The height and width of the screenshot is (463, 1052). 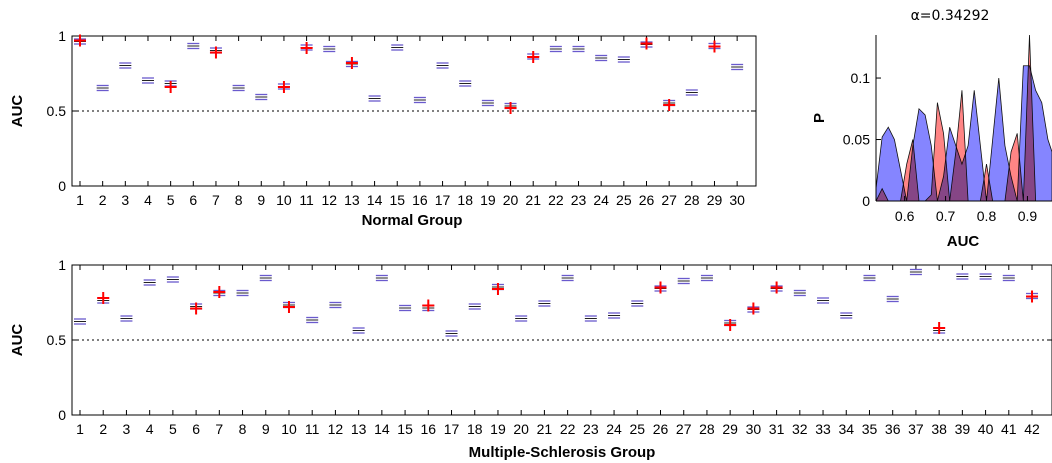 I want to click on x-tick-label: 15, so click(x=397, y=200).